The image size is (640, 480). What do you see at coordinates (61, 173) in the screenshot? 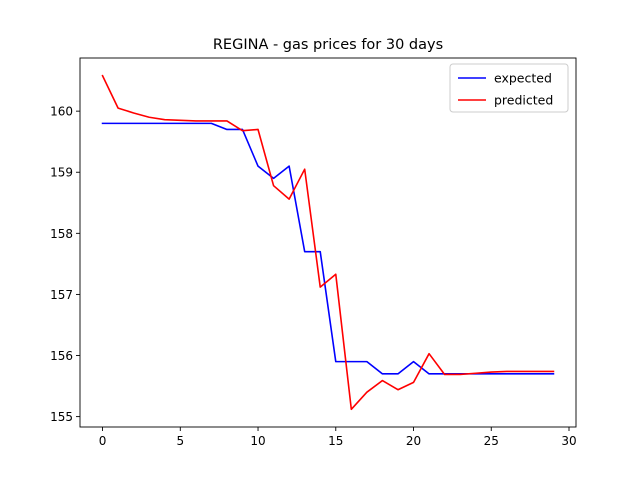
I see `y-tick-label-159: 159` at bounding box center [61, 173].